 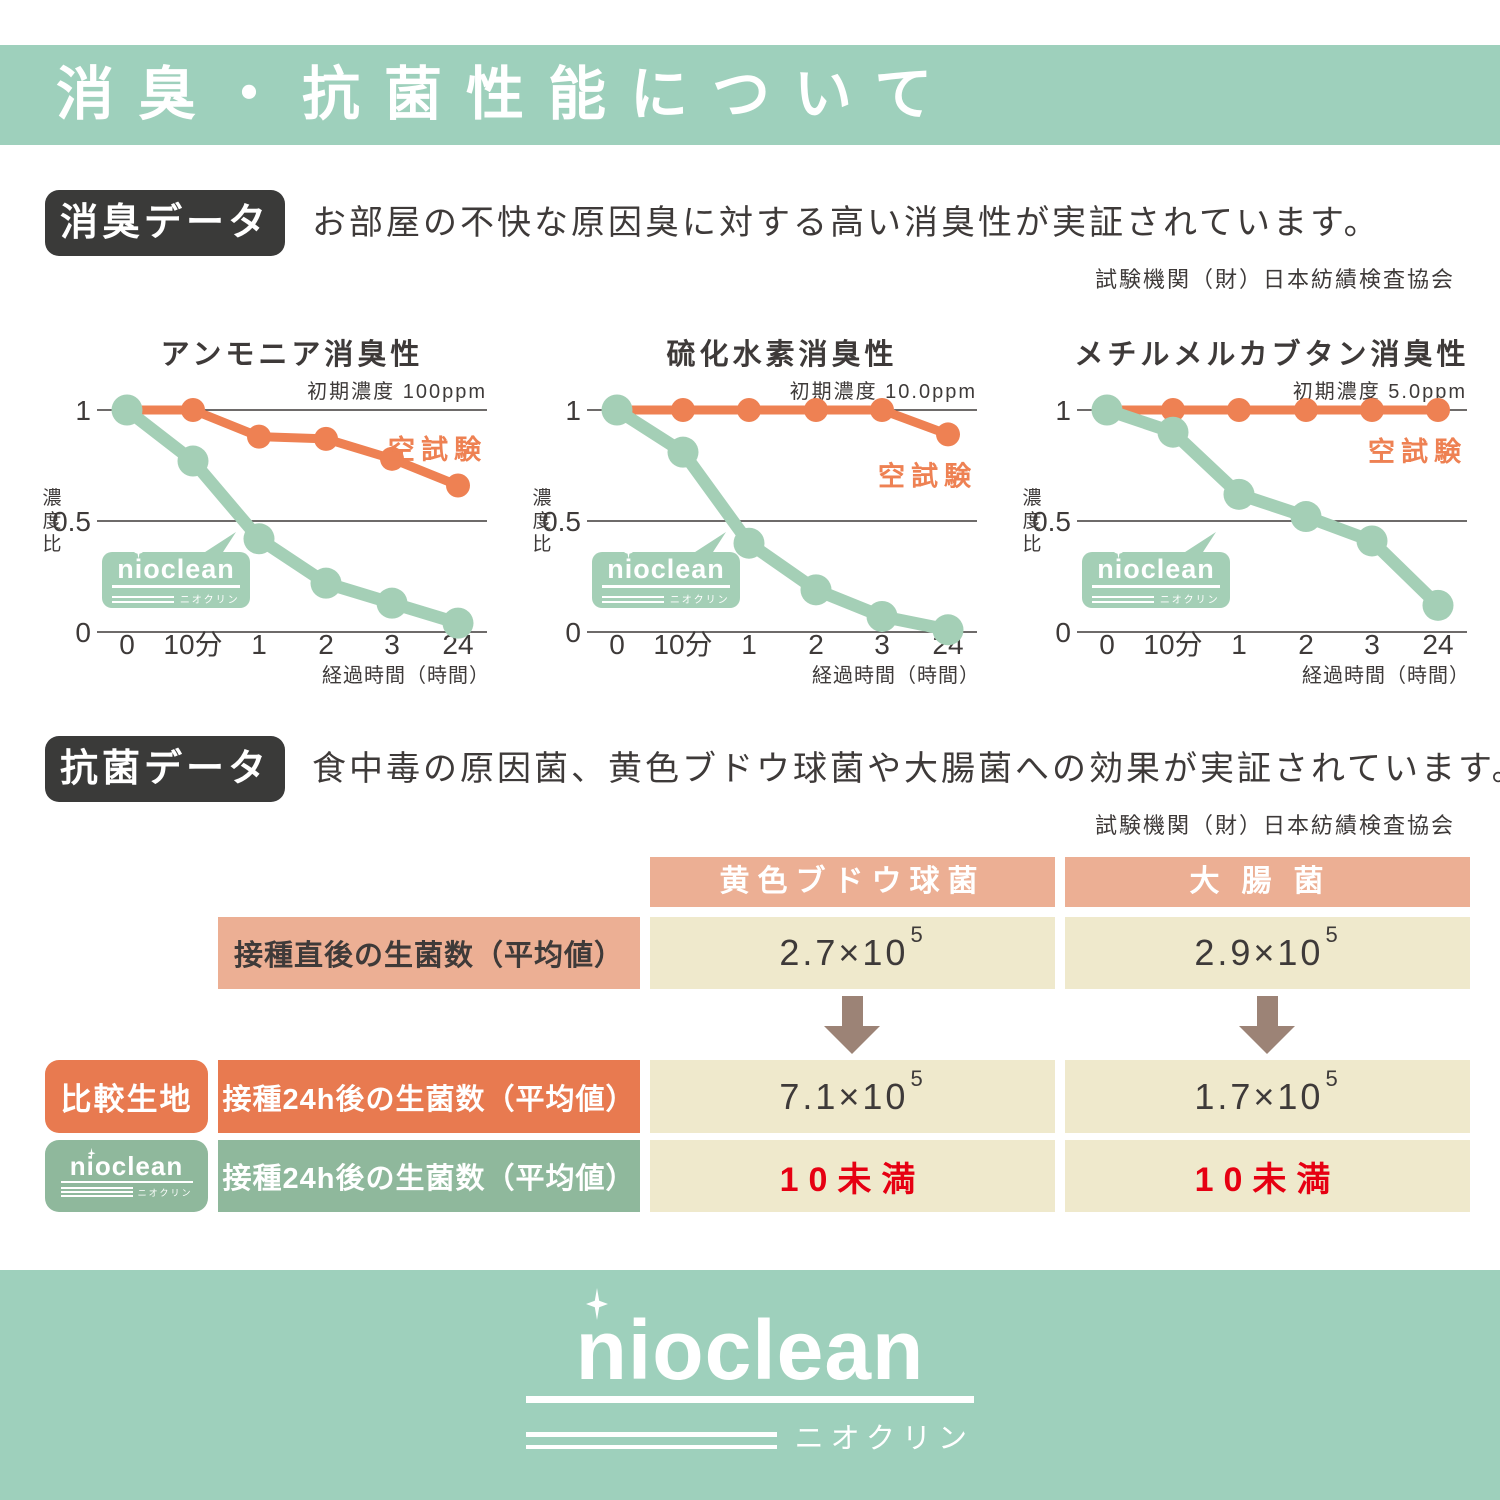 I want to click on value-base: 2.7×10, so click(x=844, y=952).